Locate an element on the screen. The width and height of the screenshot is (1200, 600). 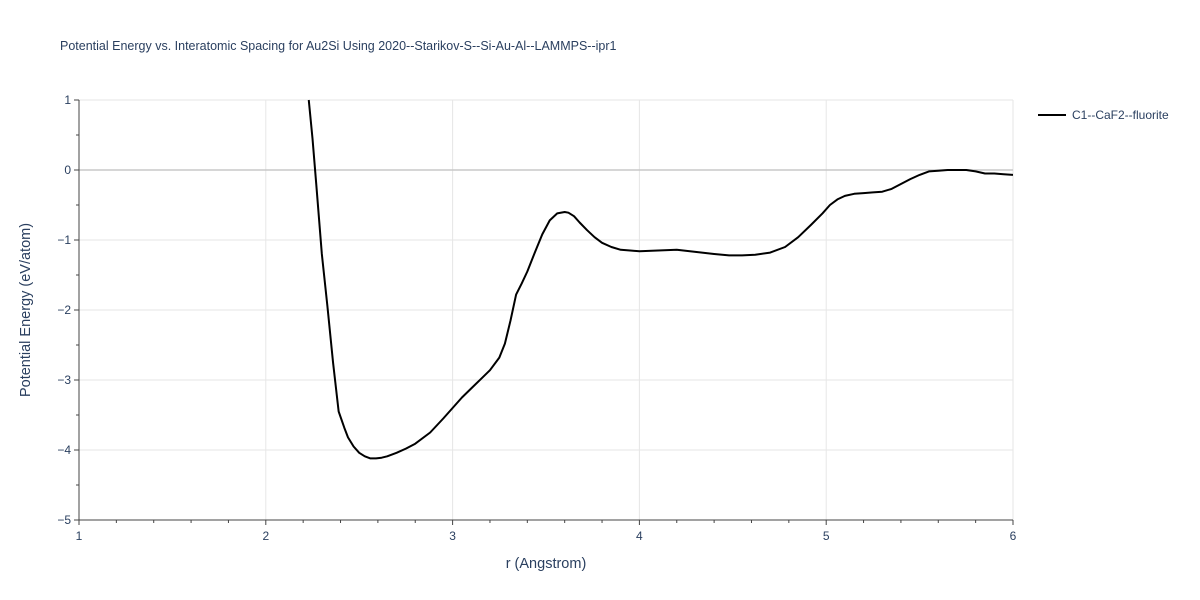
y-tick-label: −1 is located at coordinates (64, 240).